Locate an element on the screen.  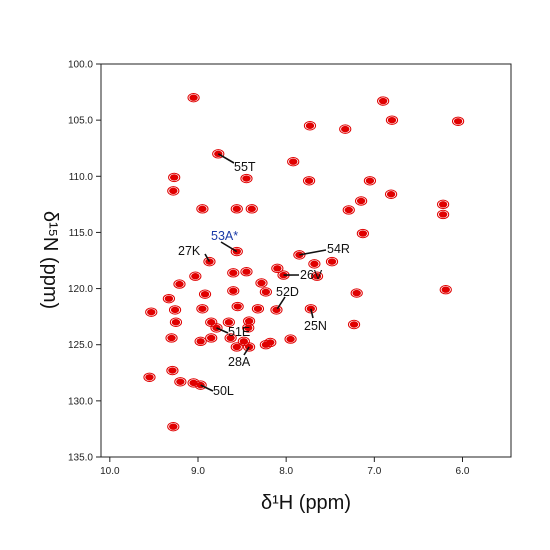
peak-annotation: 26V is located at coordinates (303, 275).